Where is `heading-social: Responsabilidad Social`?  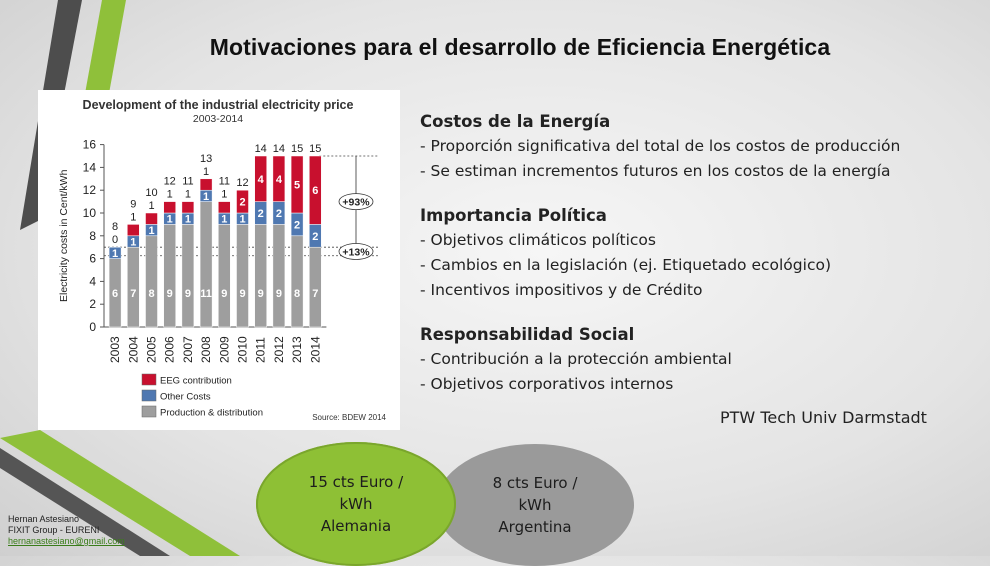 heading-social: Responsabilidad Social is located at coordinates (527, 334).